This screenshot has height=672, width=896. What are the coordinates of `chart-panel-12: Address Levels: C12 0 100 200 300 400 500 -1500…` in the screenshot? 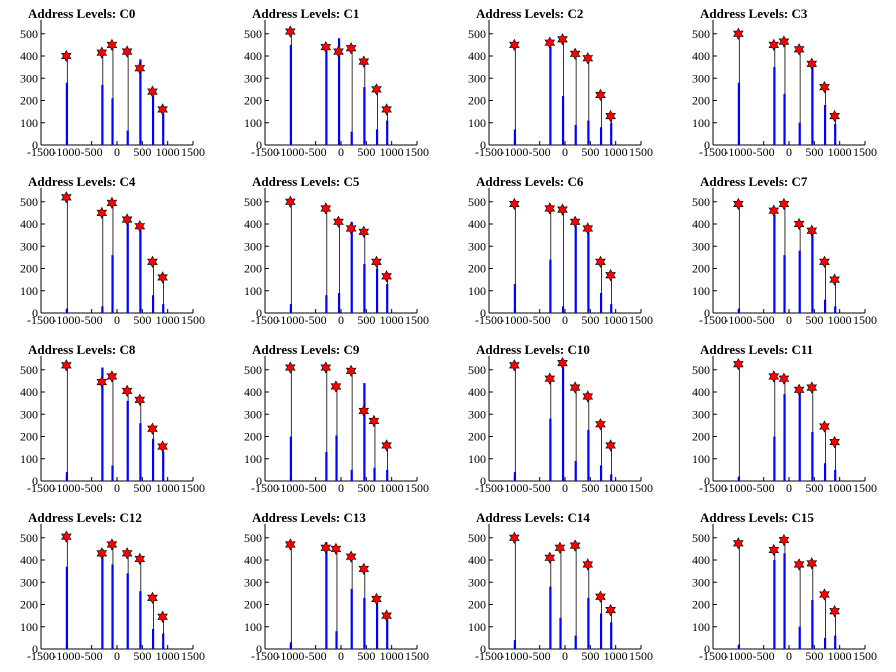 It's located at (112, 586).